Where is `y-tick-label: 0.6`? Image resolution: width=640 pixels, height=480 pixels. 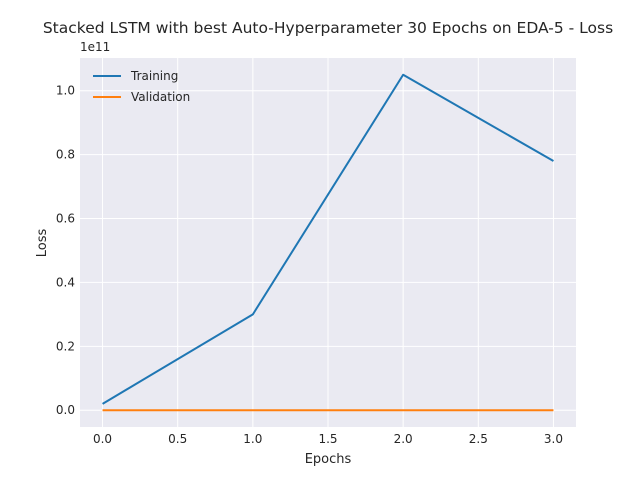
y-tick-label: 0.6 is located at coordinates (65, 219).